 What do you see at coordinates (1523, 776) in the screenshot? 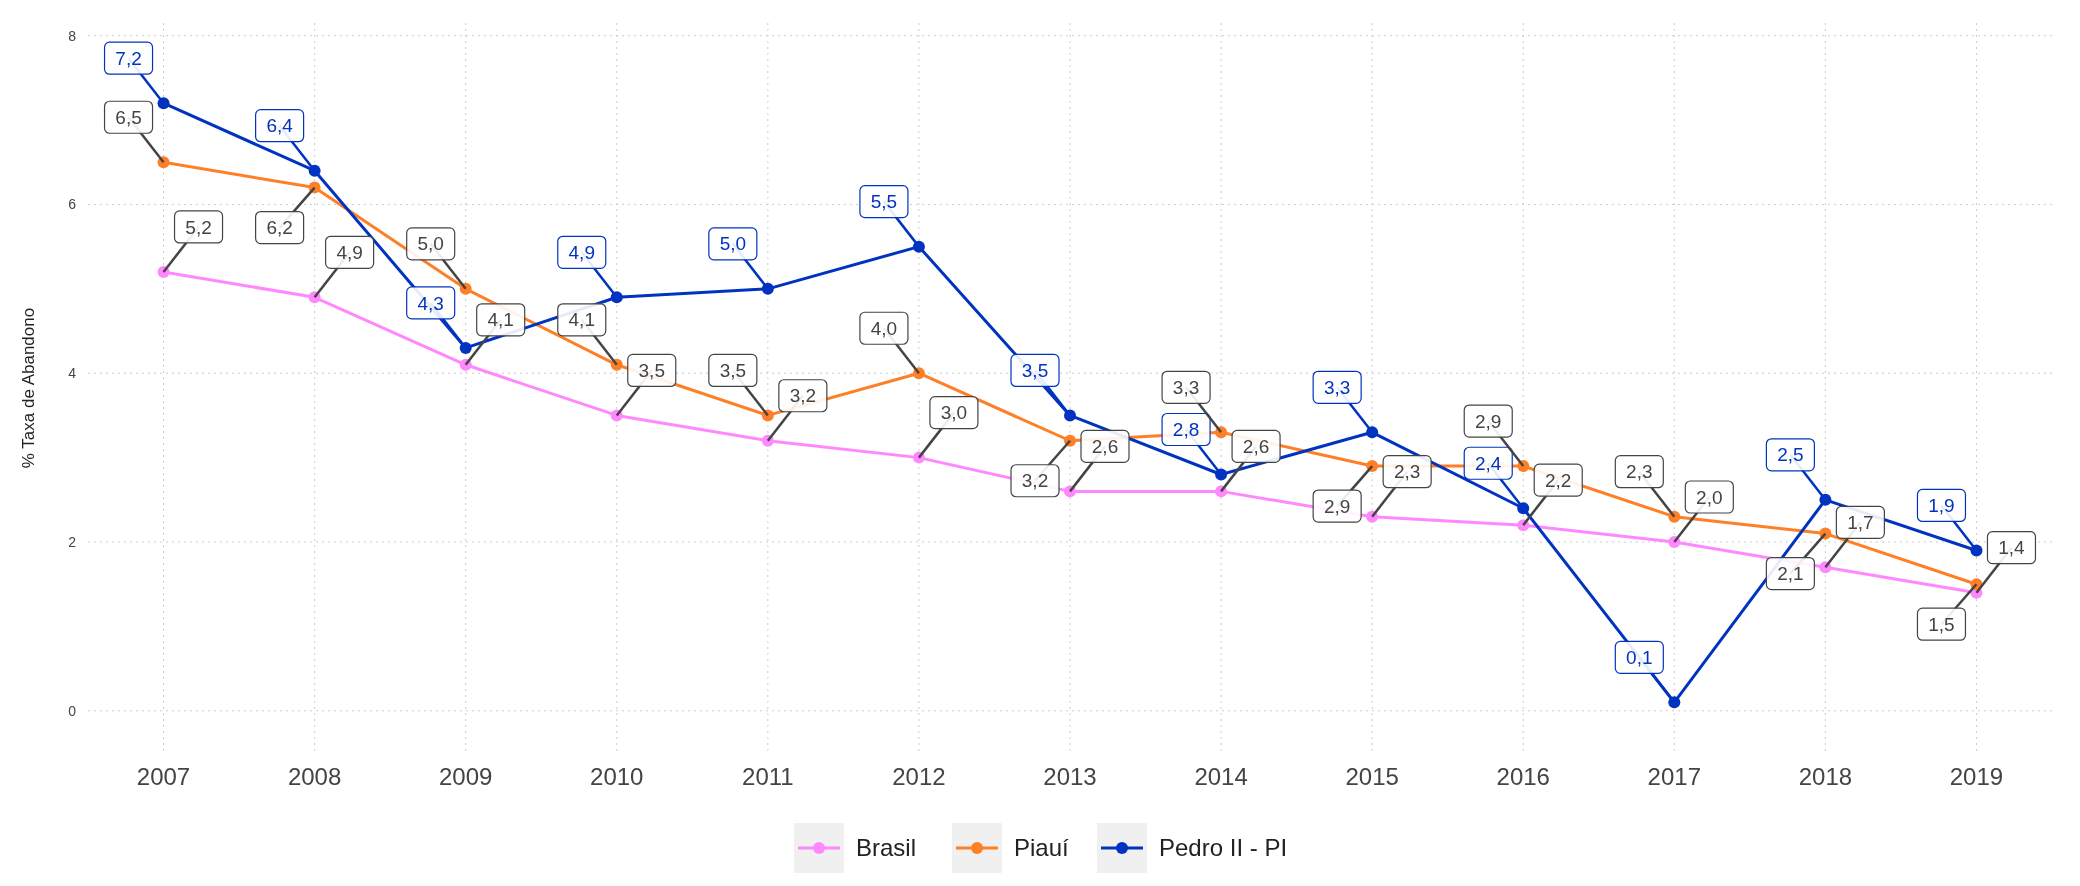
I see `x-tick-label: 2016` at bounding box center [1523, 776].